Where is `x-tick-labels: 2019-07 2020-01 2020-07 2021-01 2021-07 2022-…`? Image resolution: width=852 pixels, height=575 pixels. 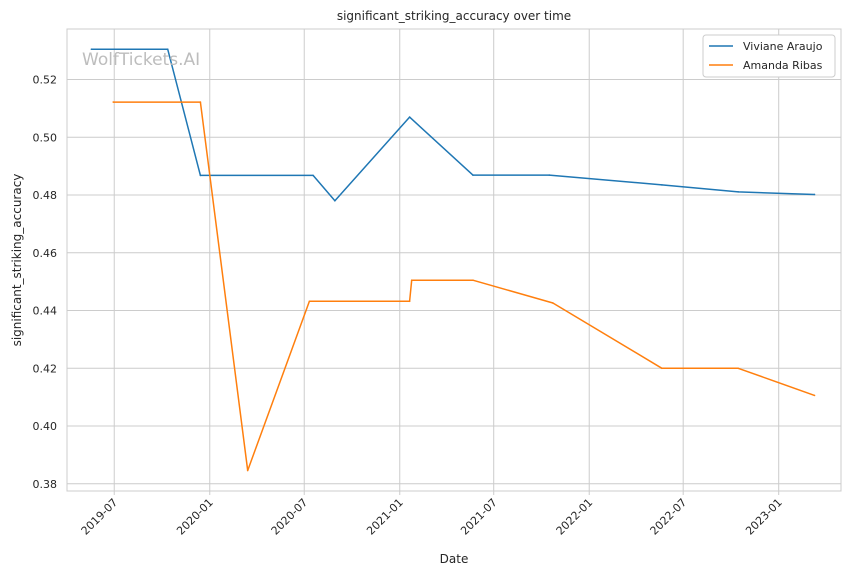
x-tick-labels: 2019-07 2020-01 2020-07 2021-01 2021-07 2022-… is located at coordinates (432, 514).